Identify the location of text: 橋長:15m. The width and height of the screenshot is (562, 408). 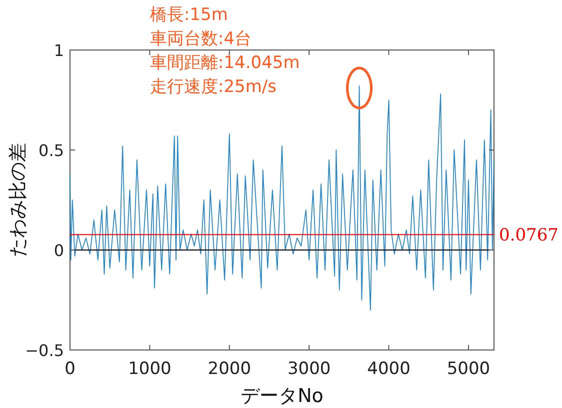
(189, 15).